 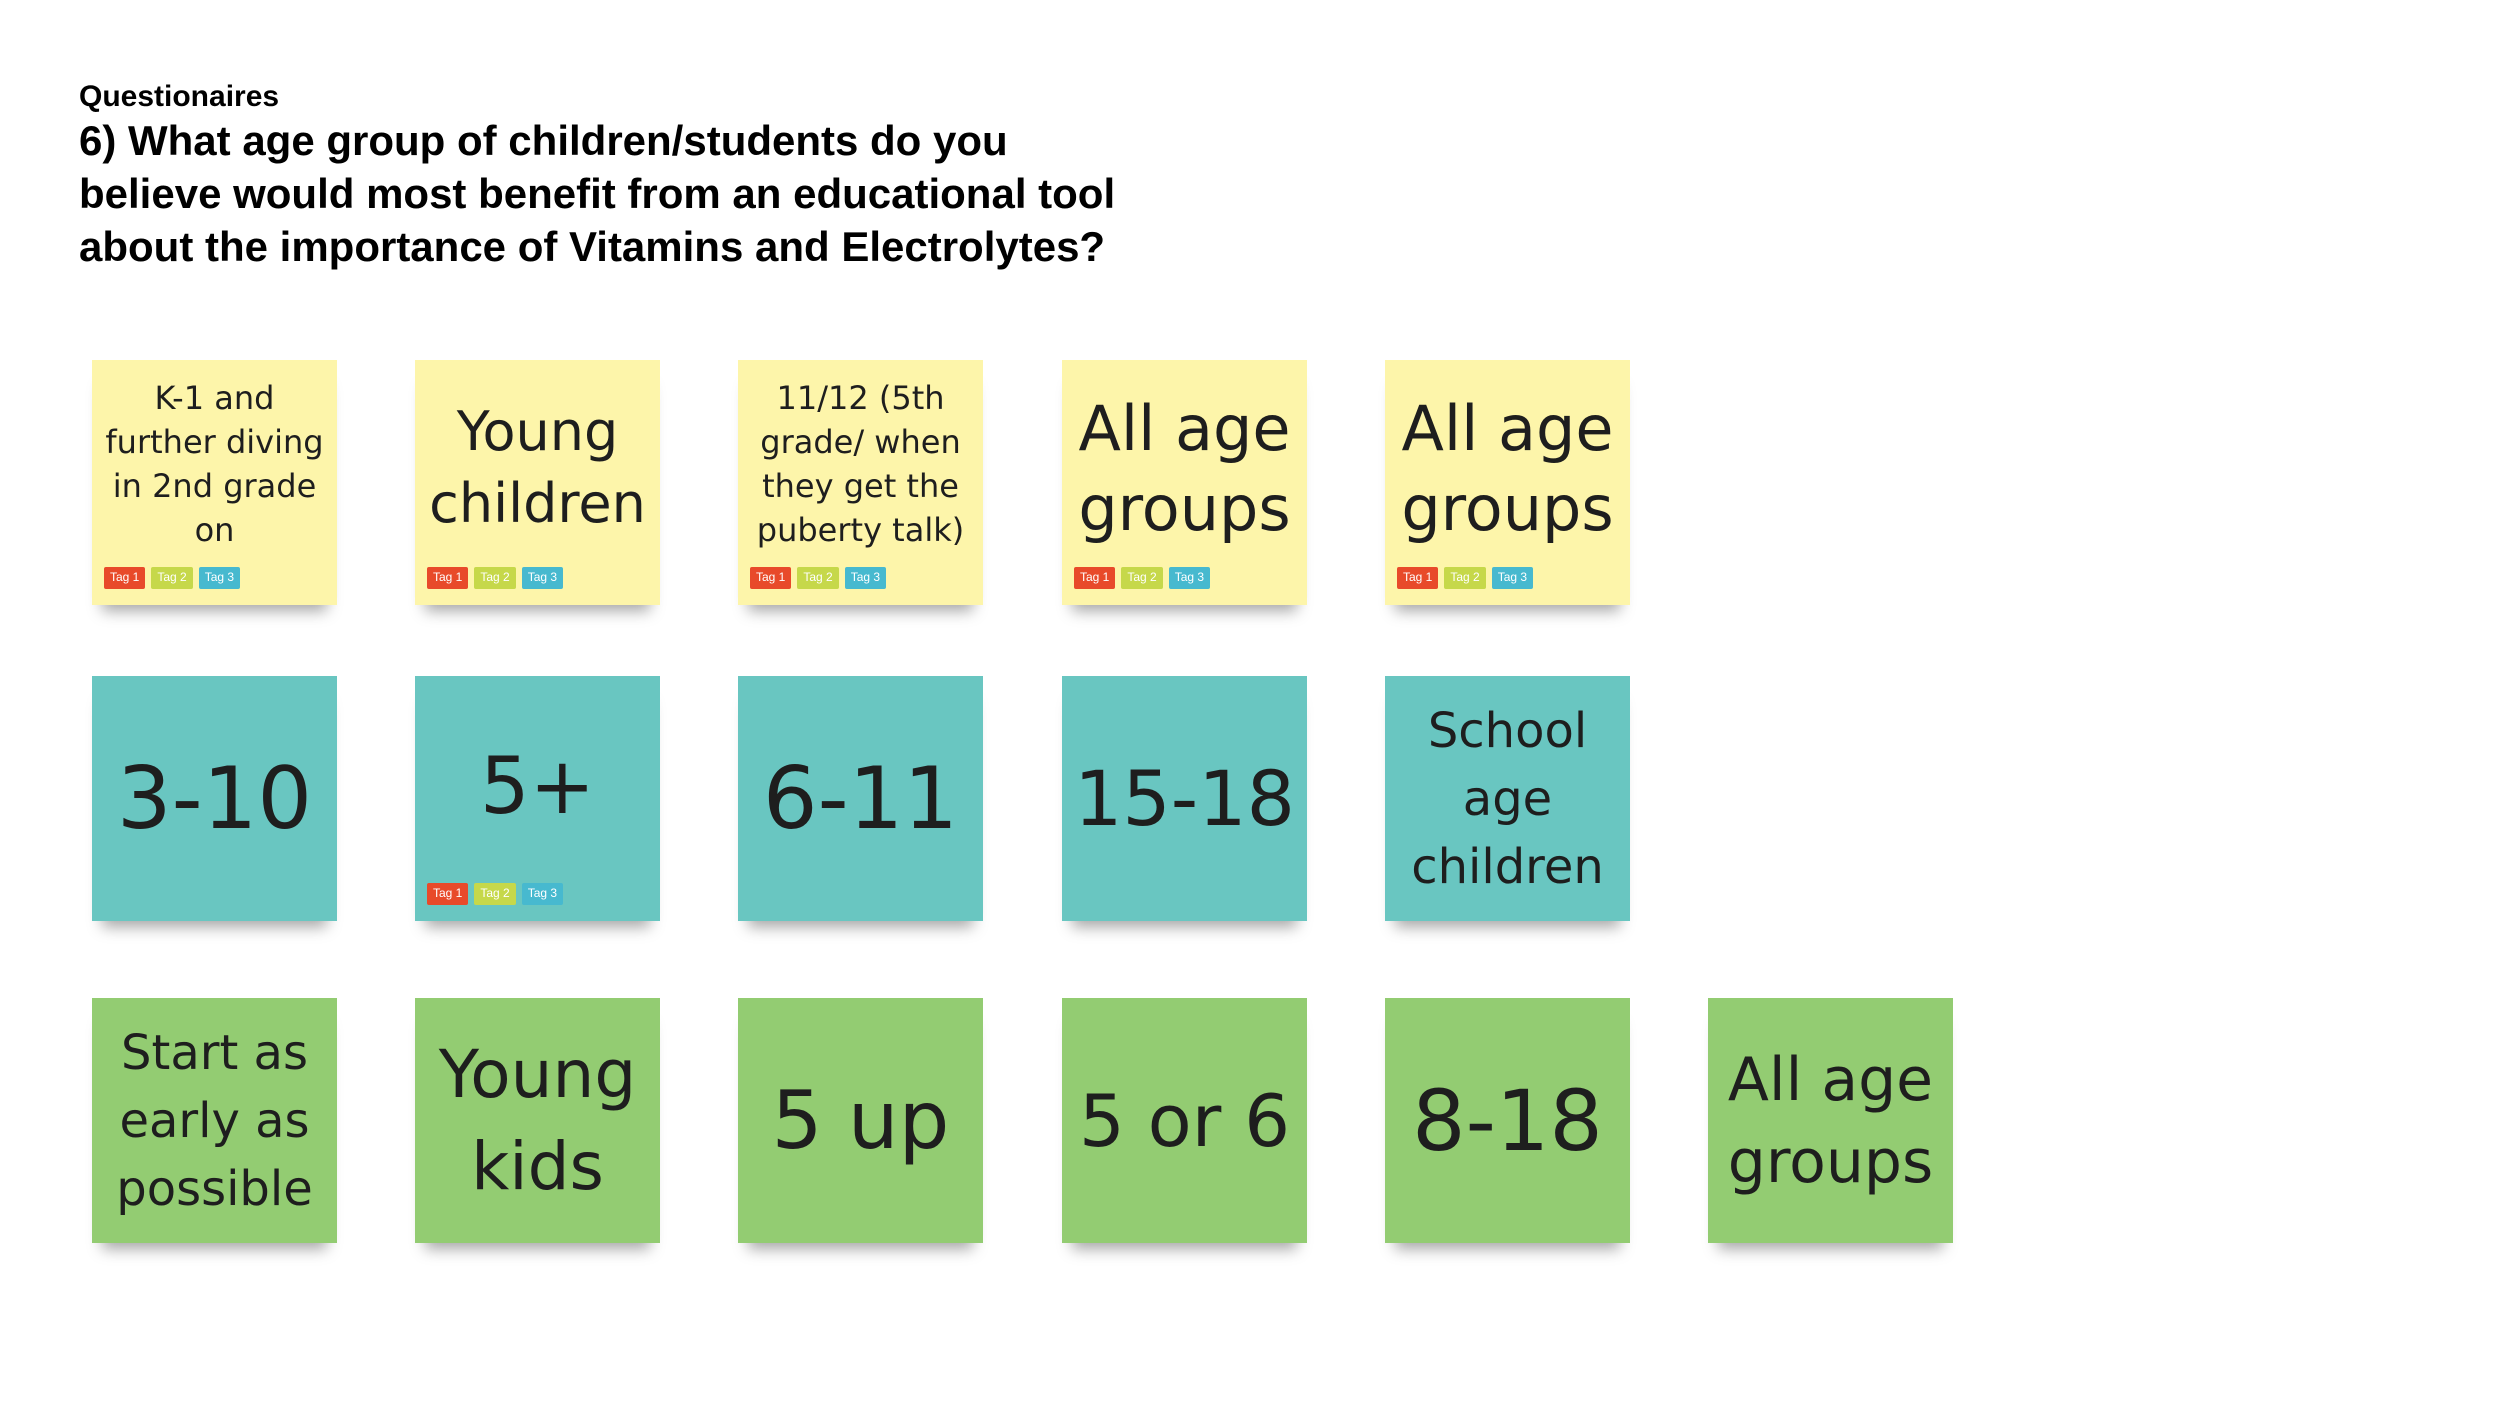 I want to click on sticky-note: Young children Tag 1 Tag 2 Tag 3, so click(x=537, y=482).